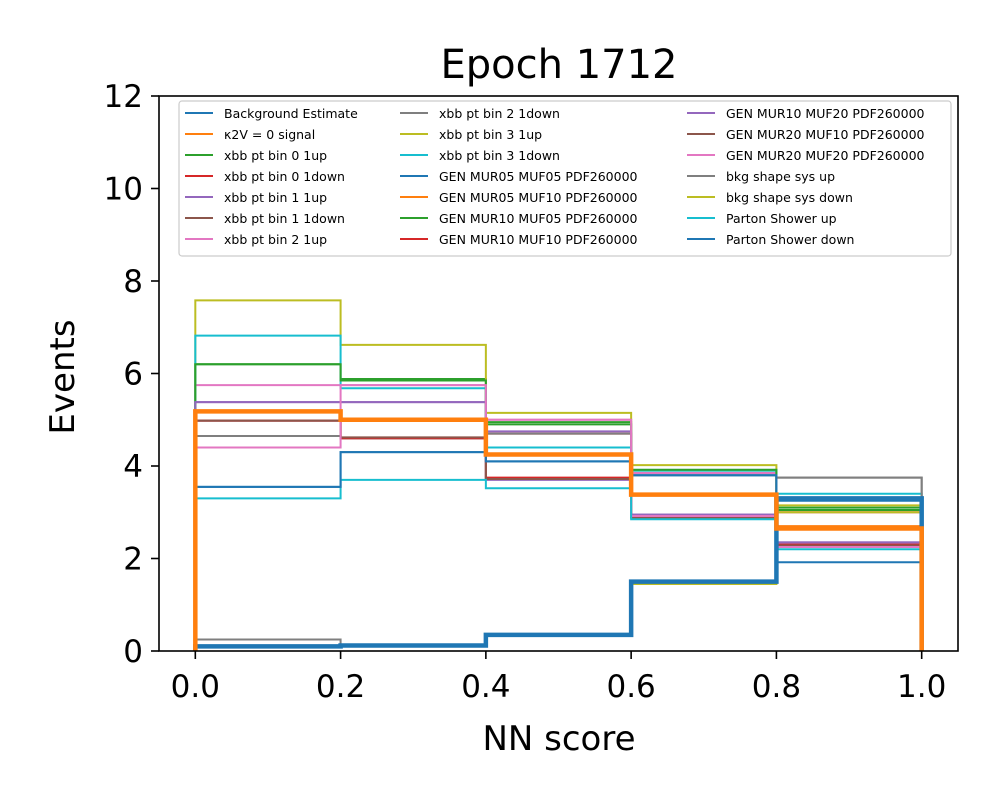  What do you see at coordinates (538, 239) in the screenshot?
I see `legend-label-13: GEN MUR10 MUF10 PDF260000` at bounding box center [538, 239].